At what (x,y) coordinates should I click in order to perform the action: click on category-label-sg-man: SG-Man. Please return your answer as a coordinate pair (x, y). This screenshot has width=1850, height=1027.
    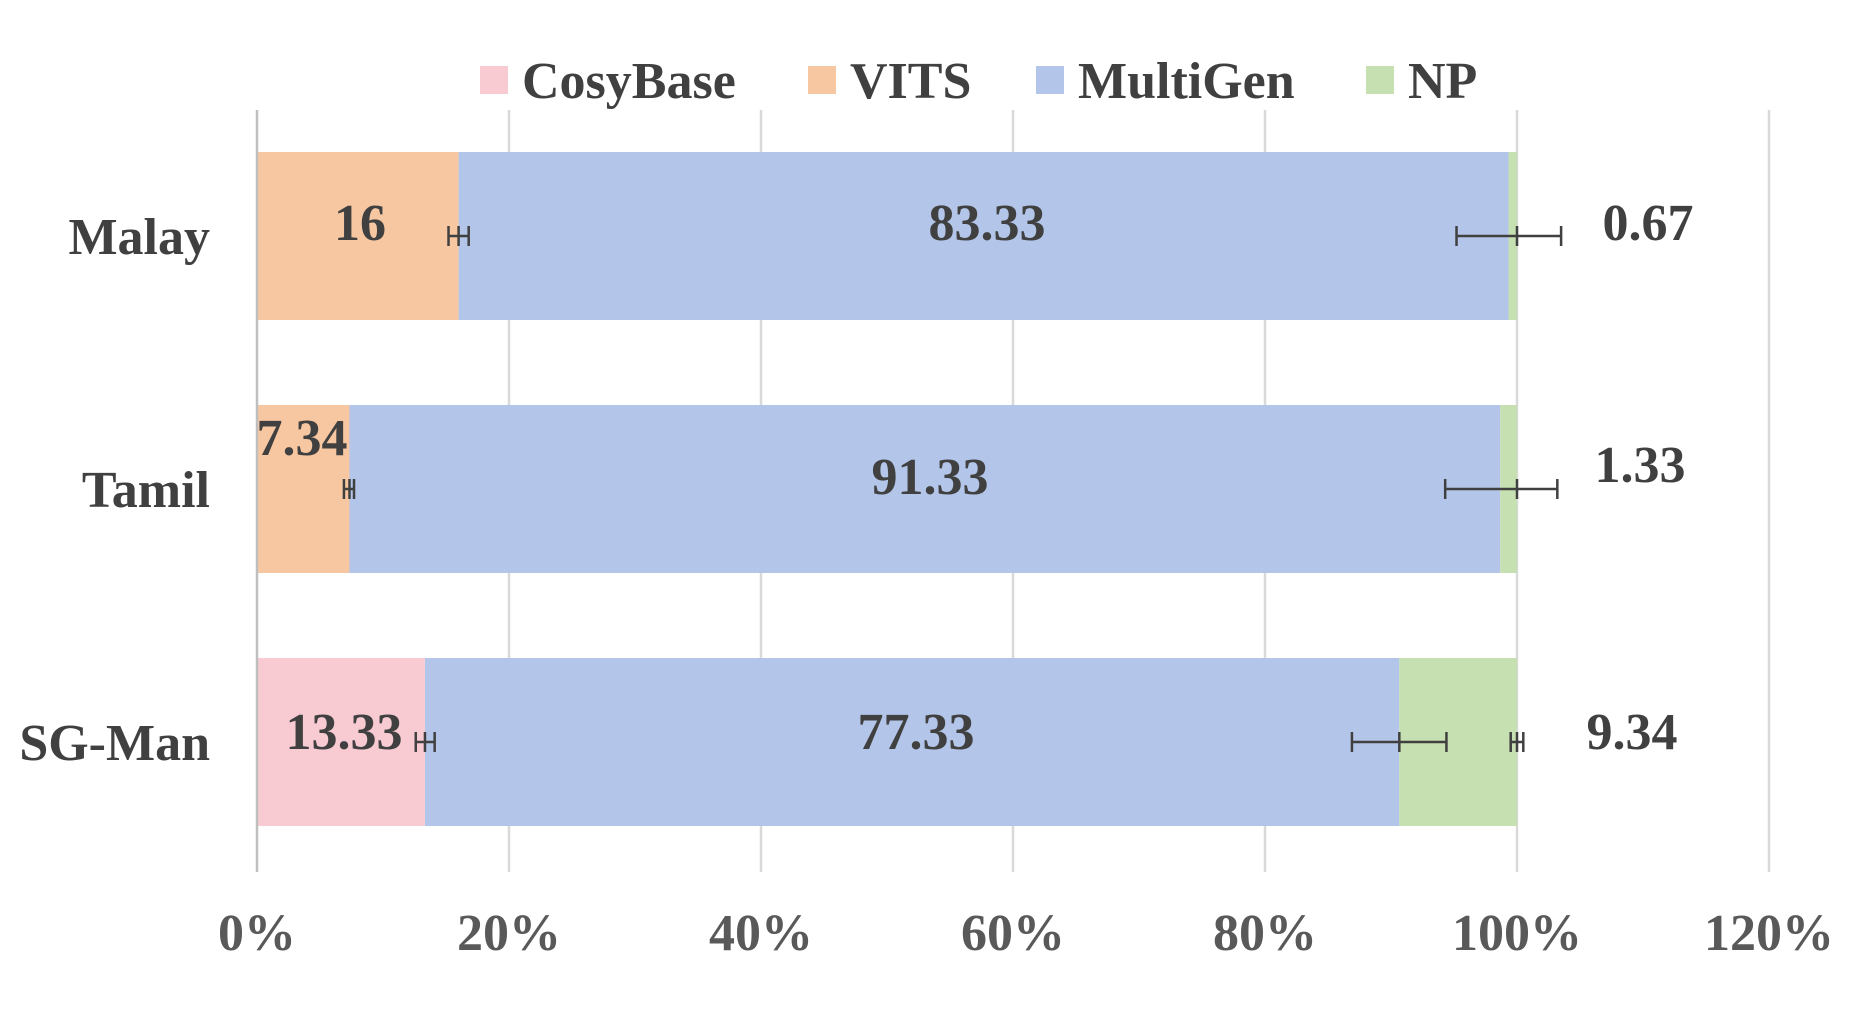
    Looking at the image, I should click on (114, 743).